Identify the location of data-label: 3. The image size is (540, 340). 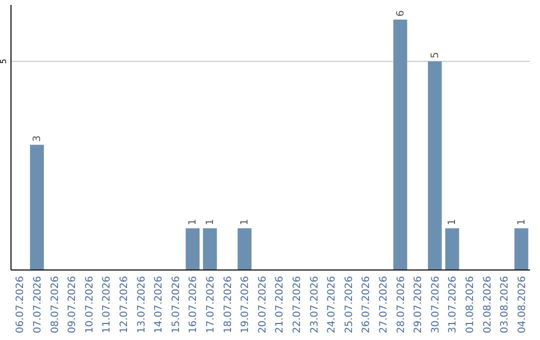
(37, 138).